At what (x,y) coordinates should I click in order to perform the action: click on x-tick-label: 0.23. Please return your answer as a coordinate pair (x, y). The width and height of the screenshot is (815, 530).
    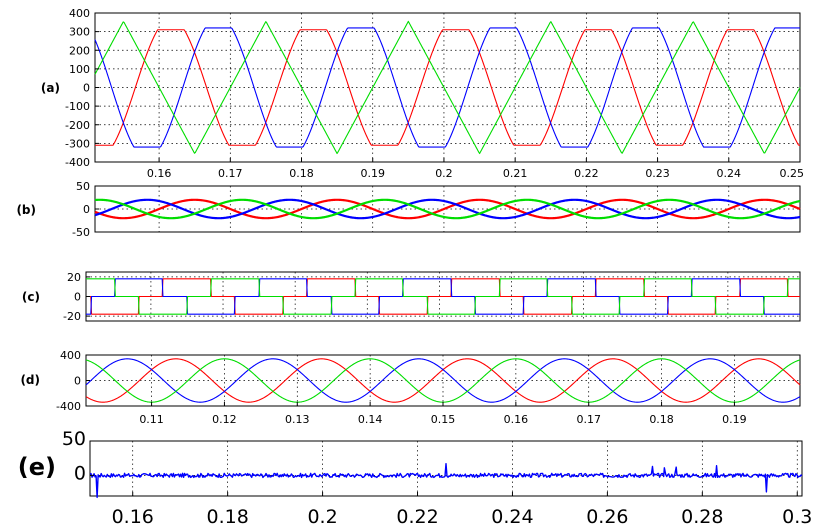
    Looking at the image, I should click on (657, 173).